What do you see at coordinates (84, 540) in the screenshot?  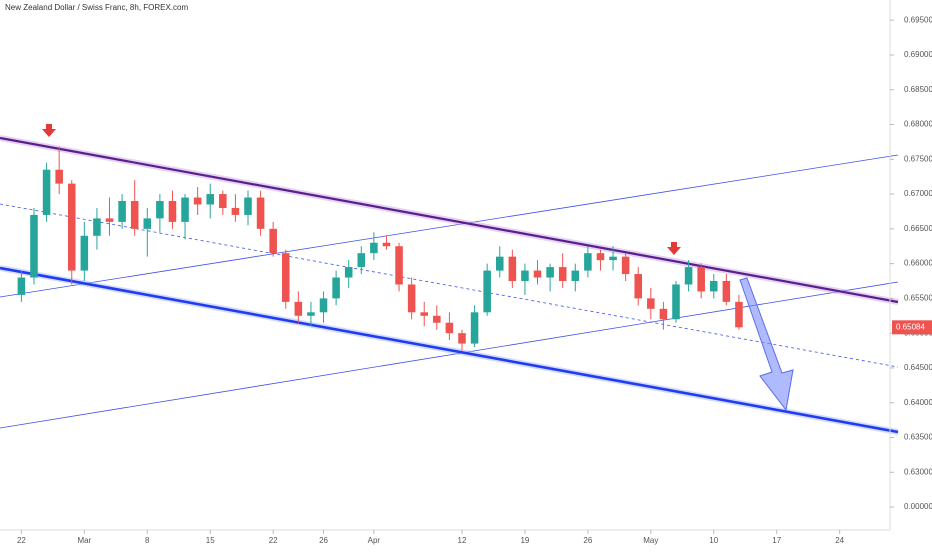 I see `x-tick-label: Mar` at bounding box center [84, 540].